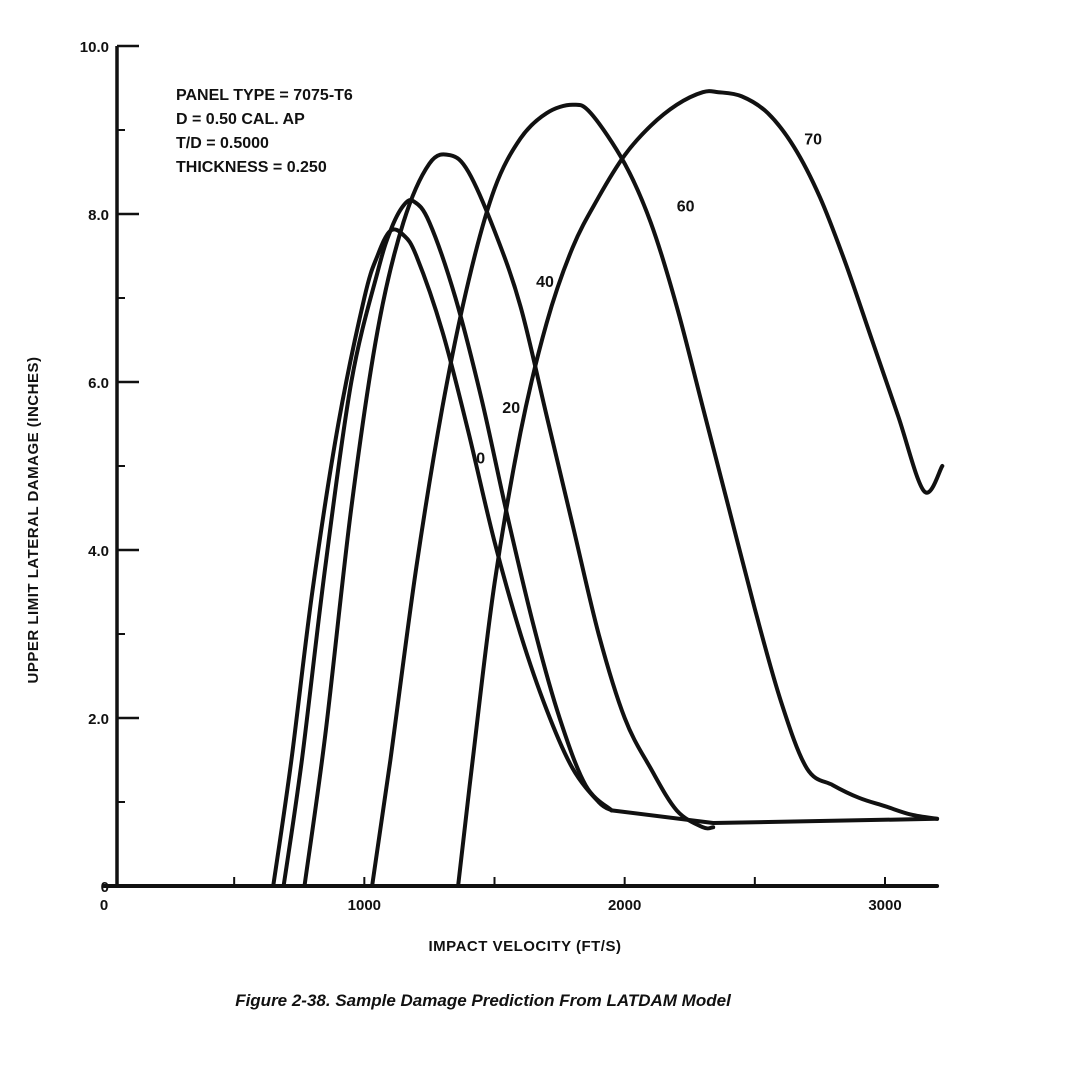 This screenshot has width=1080, height=1069. Describe the element at coordinates (813, 139) in the screenshot. I see `series-label-70: 70` at that location.